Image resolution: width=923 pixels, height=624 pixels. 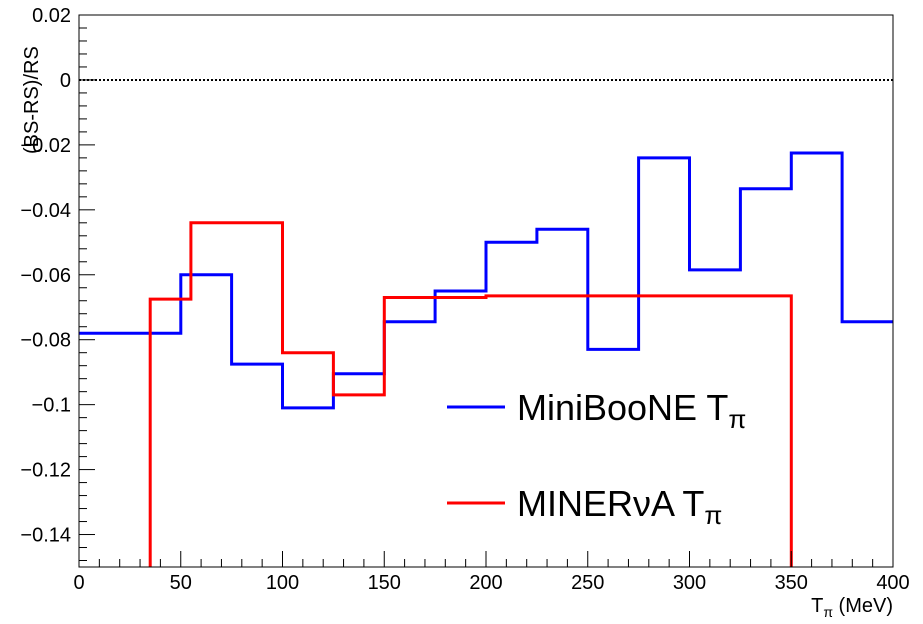 What do you see at coordinates (45, 276) in the screenshot?
I see `y-tick-label: −0.06` at bounding box center [45, 276].